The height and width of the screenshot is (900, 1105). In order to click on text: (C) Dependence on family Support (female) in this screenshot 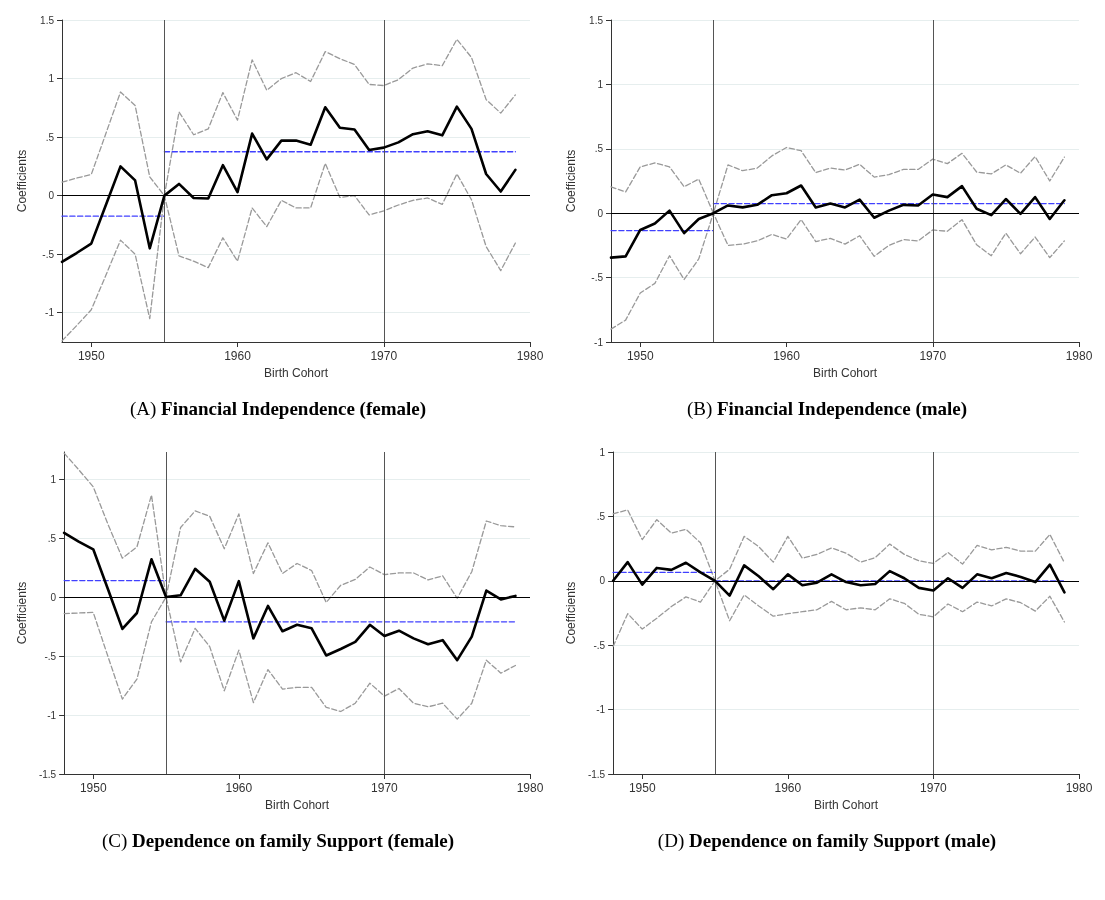, I will do `click(278, 840)`.